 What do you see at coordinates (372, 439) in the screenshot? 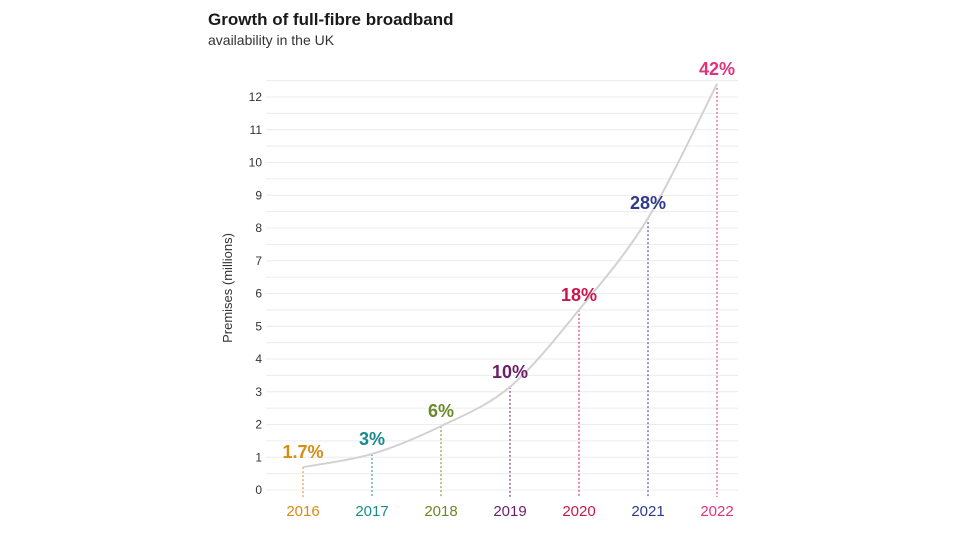
I see `data-label: 3%` at bounding box center [372, 439].